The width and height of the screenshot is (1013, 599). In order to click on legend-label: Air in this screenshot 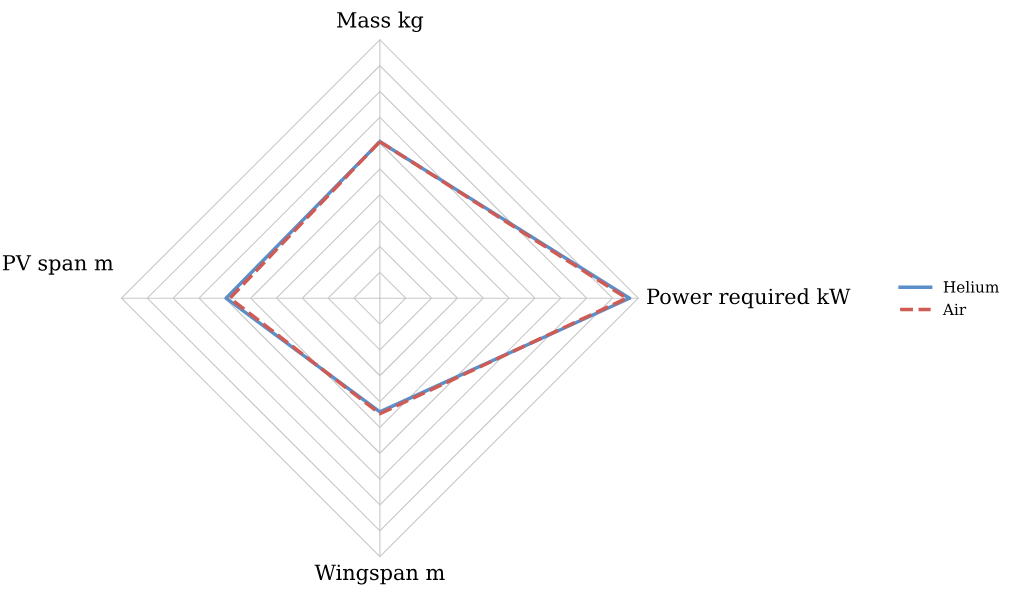, I will do `click(954, 309)`.